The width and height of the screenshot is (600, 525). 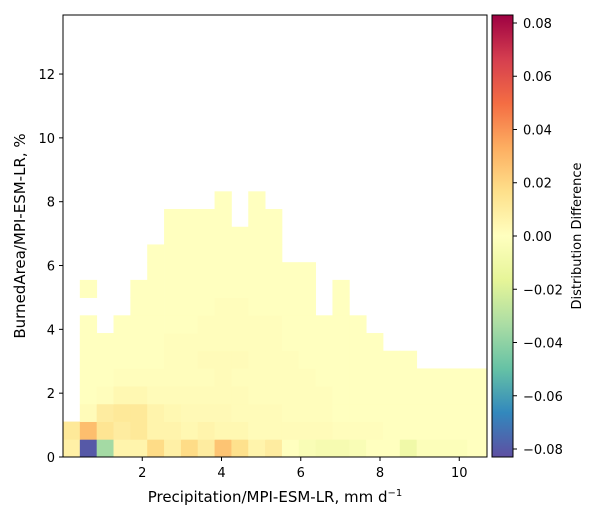 What do you see at coordinates (46, 75) in the screenshot?
I see `y-tick-label: 12` at bounding box center [46, 75].